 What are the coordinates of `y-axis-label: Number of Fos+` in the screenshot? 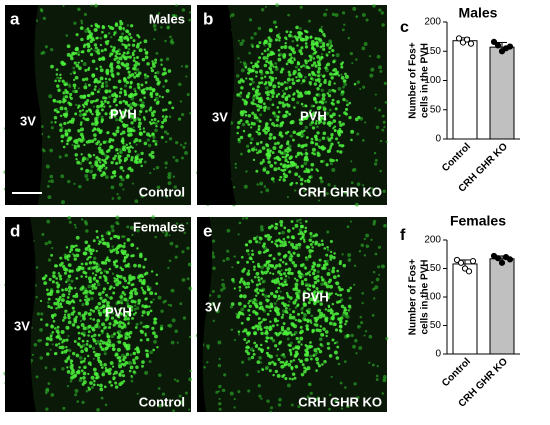 It's located at (413, 80).